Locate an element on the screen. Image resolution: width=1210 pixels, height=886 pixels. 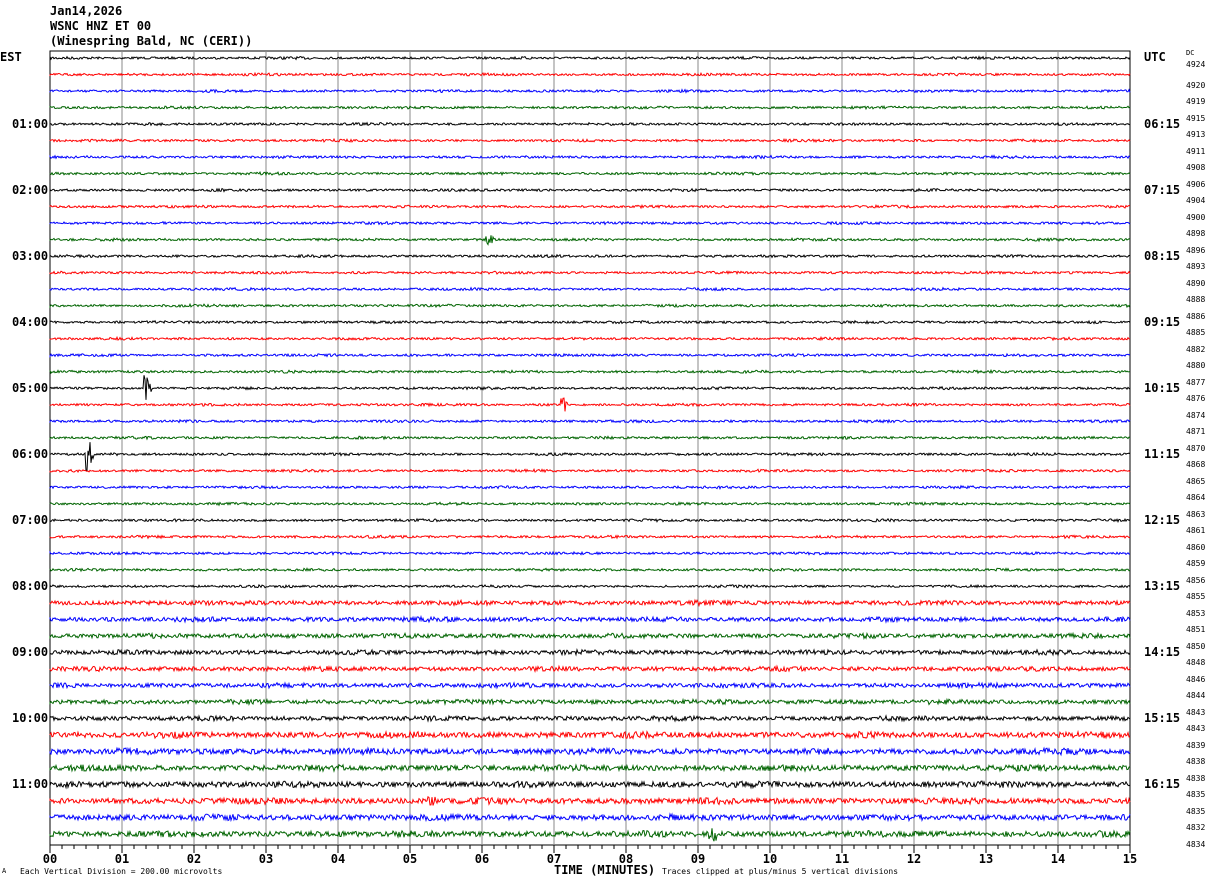
dc-offset-value: 4880 is located at coordinates (1196, 366).